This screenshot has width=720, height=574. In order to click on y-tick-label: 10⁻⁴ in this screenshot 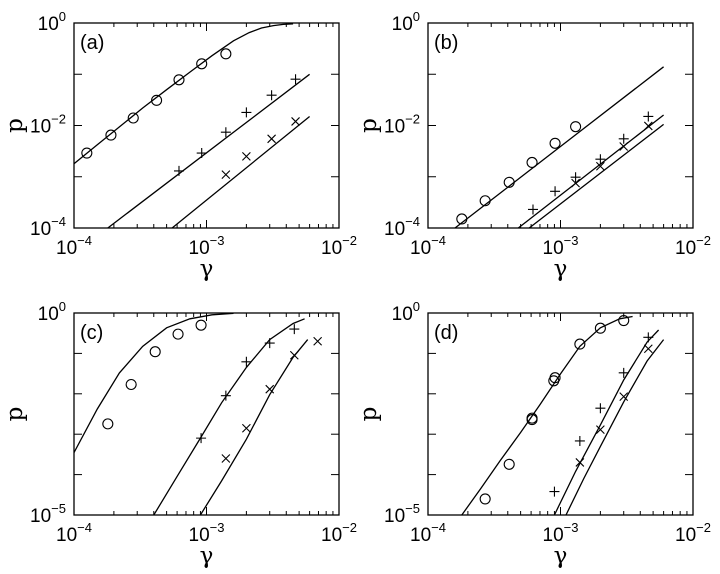, I will do `click(48, 227)`.